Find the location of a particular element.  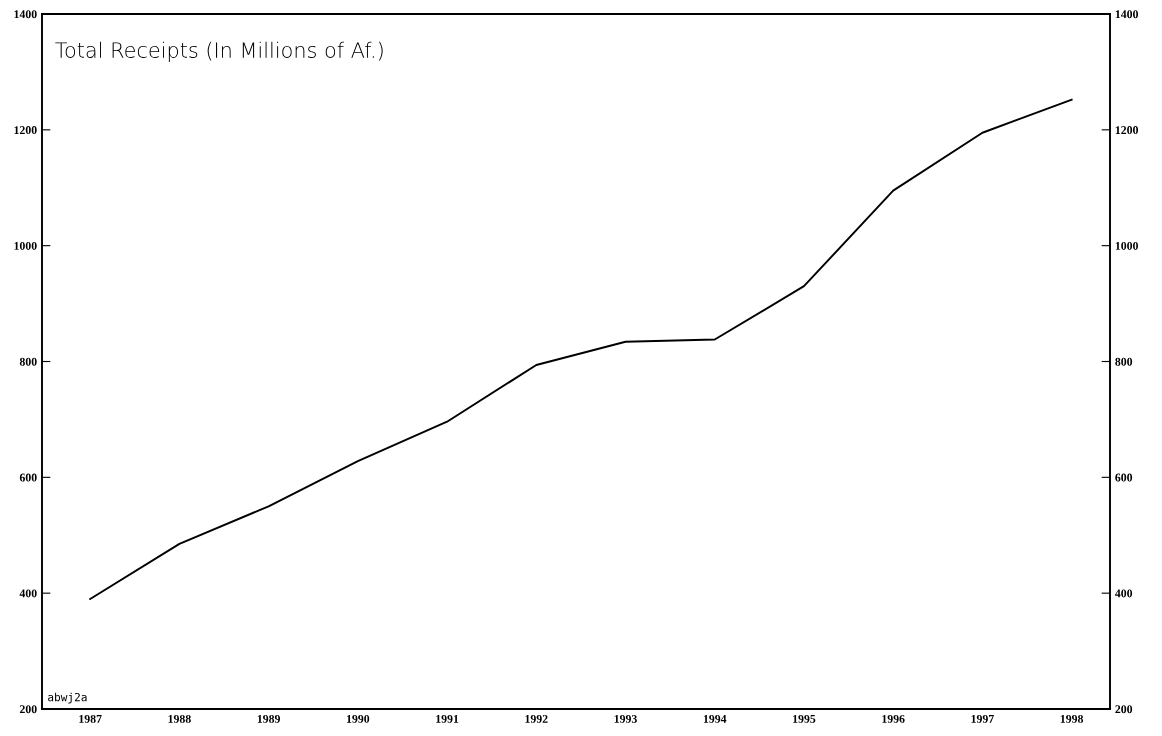

y-tick-label: 1200 is located at coordinates (25, 130).